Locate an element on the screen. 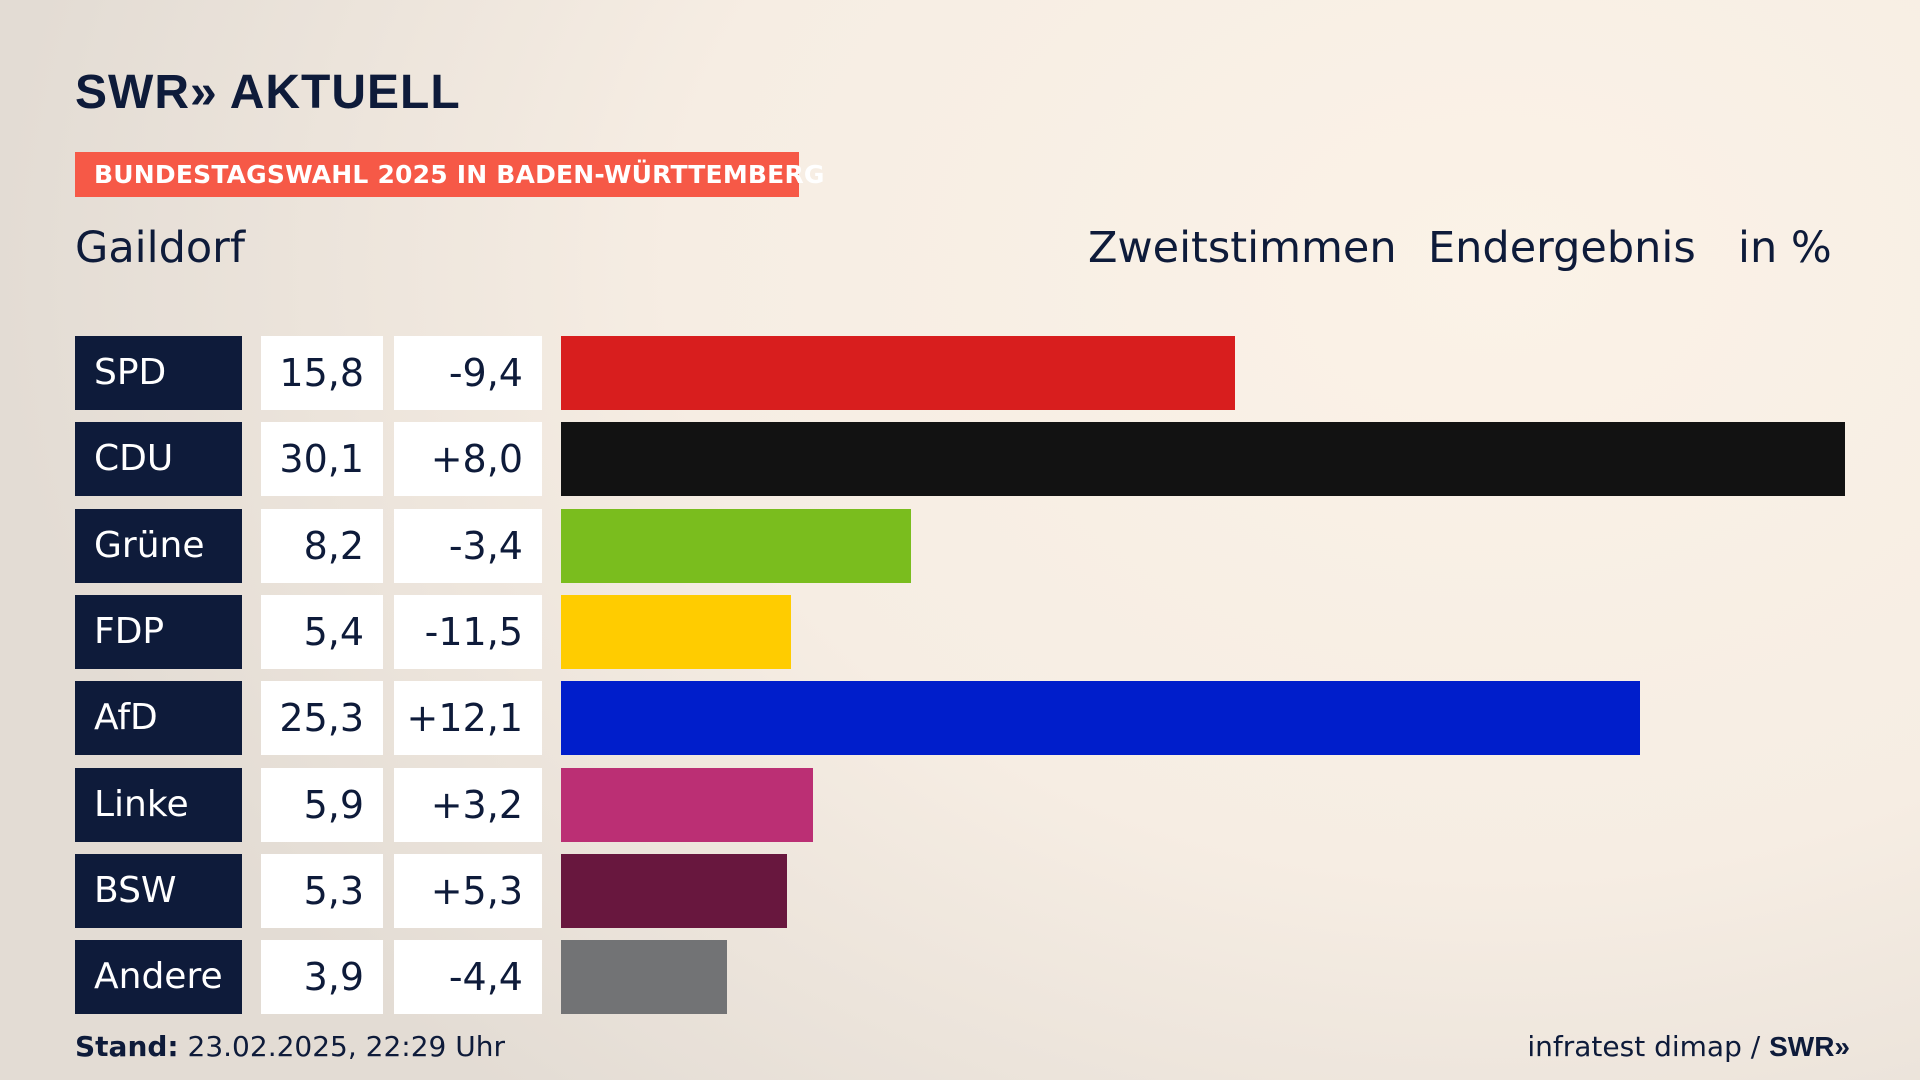 Image resolution: width=1920 pixels, height=1080 pixels. data-label-value: 5,4 is located at coordinates (322, 631).